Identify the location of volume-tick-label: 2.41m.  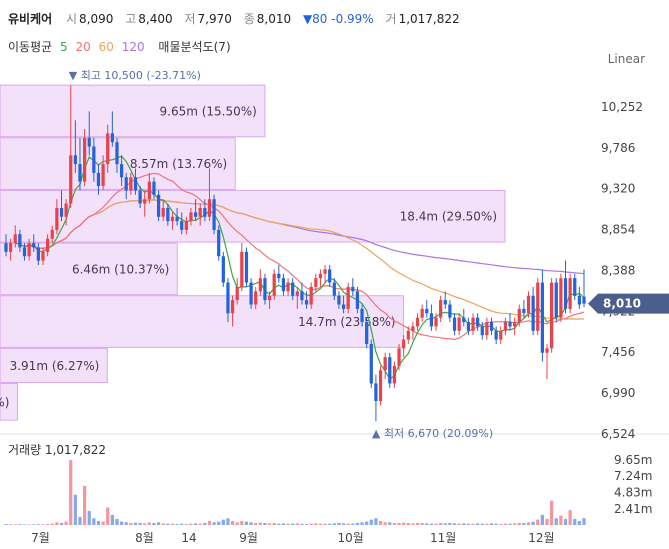
(633, 509).